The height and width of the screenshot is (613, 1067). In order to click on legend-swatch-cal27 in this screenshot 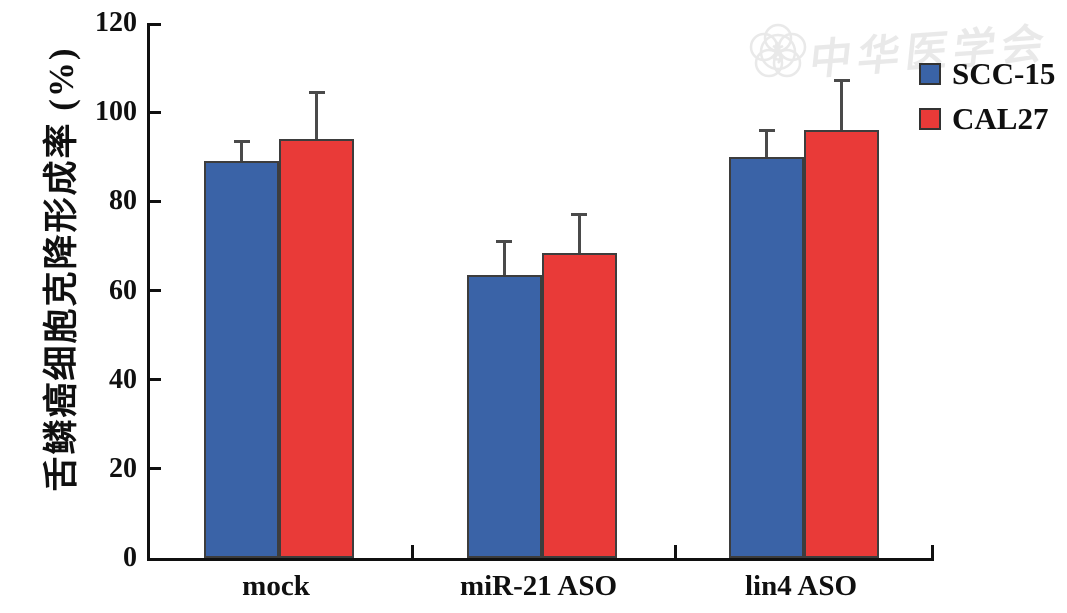, I will do `click(930, 118)`.